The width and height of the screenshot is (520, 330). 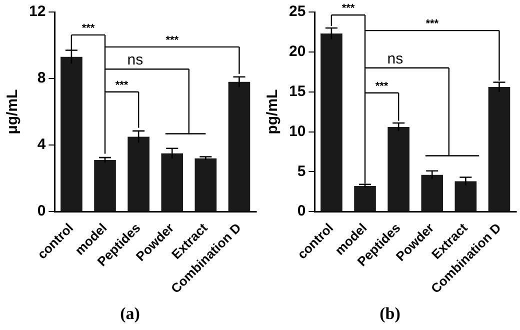 What do you see at coordinates (41, 145) in the screenshot?
I see `y-tick-label: 4` at bounding box center [41, 145].